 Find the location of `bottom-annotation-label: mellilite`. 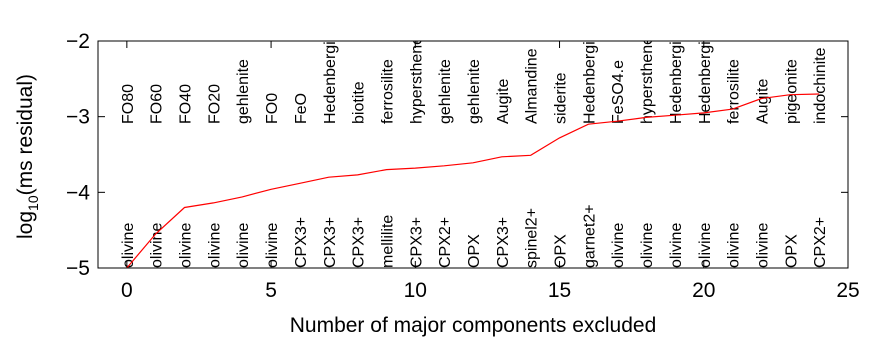

bottom-annotation-label: mellilite is located at coordinates (387, 241).